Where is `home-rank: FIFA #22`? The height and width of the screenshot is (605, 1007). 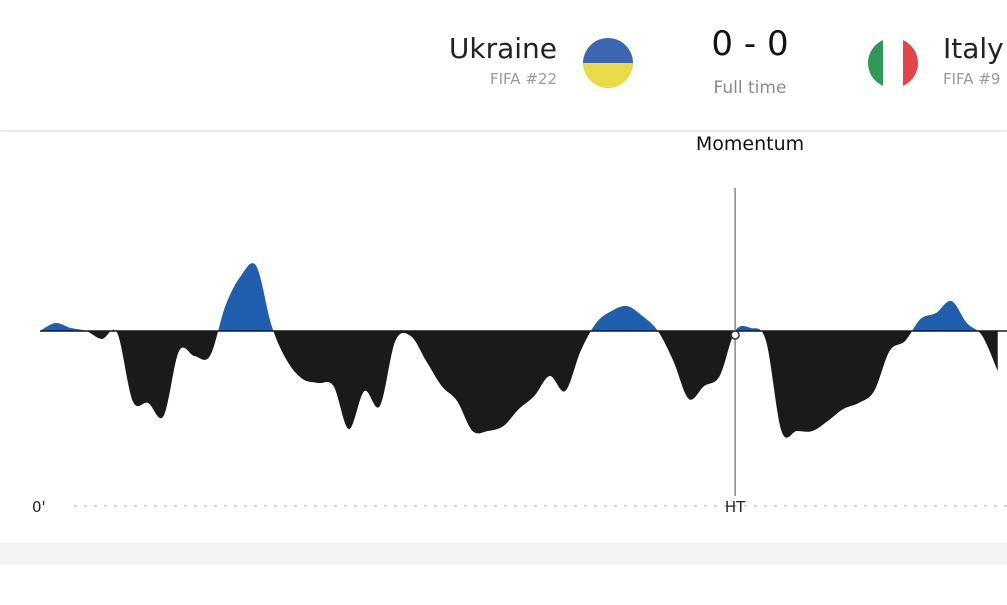
home-rank: FIFA #22 is located at coordinates (523, 79).